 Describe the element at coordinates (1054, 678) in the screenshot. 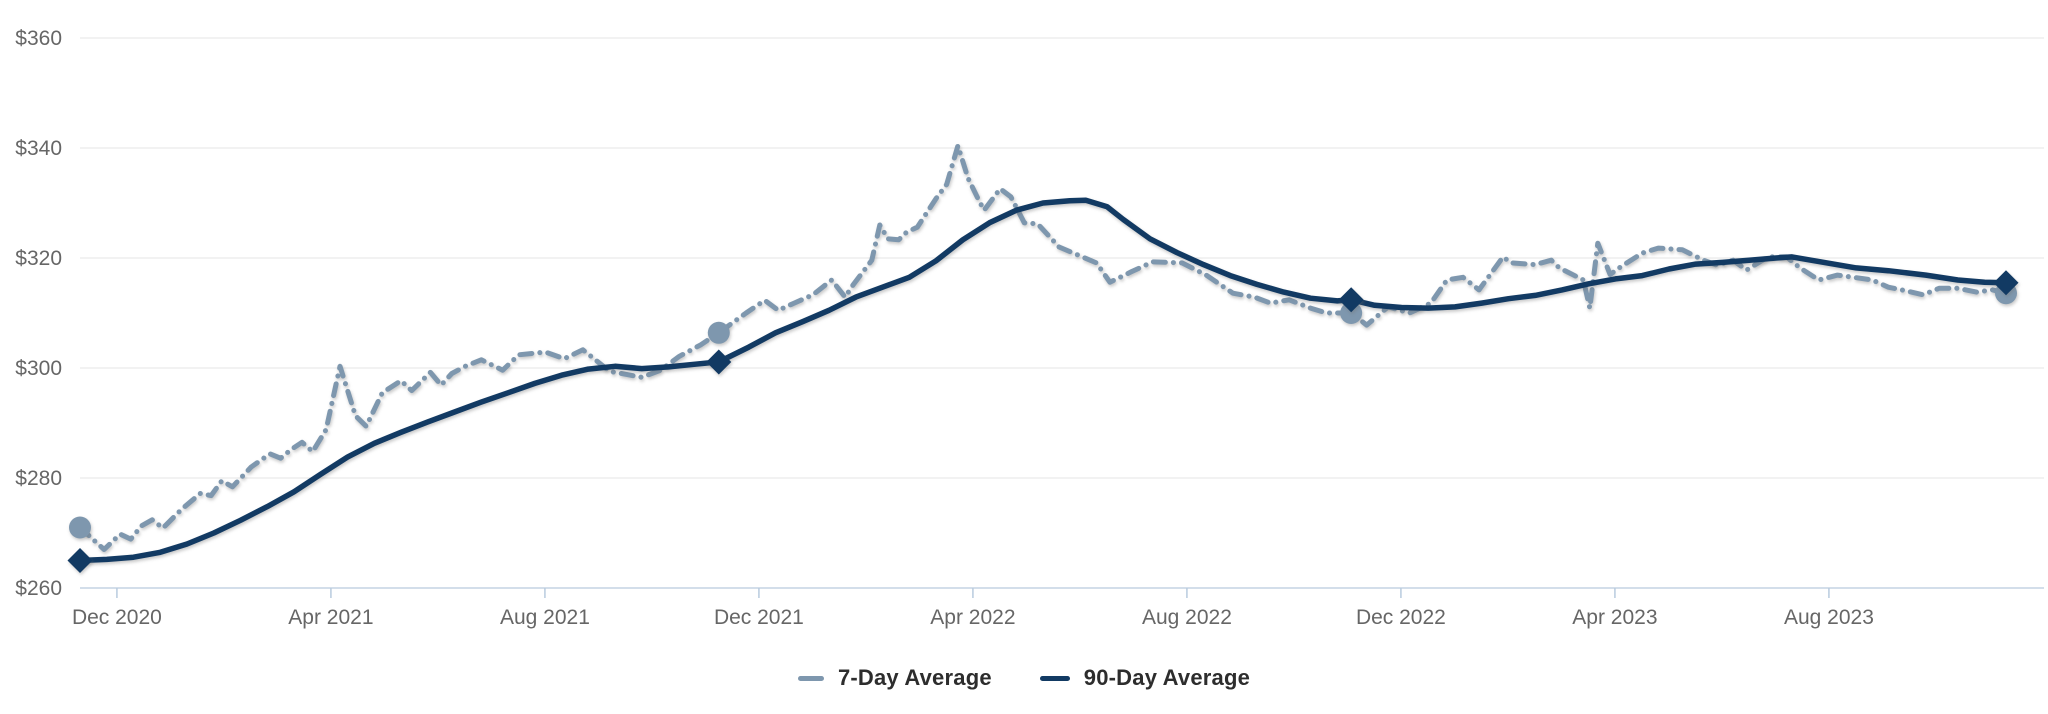

I see `legend-swatch-90day` at that location.